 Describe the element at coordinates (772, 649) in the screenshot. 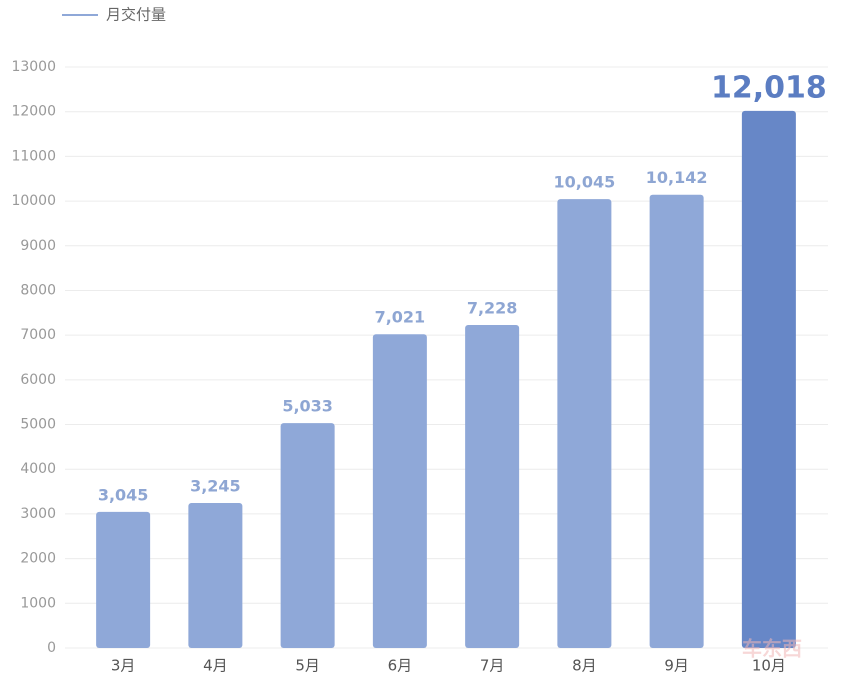

I see `watermark: 车东西` at that location.